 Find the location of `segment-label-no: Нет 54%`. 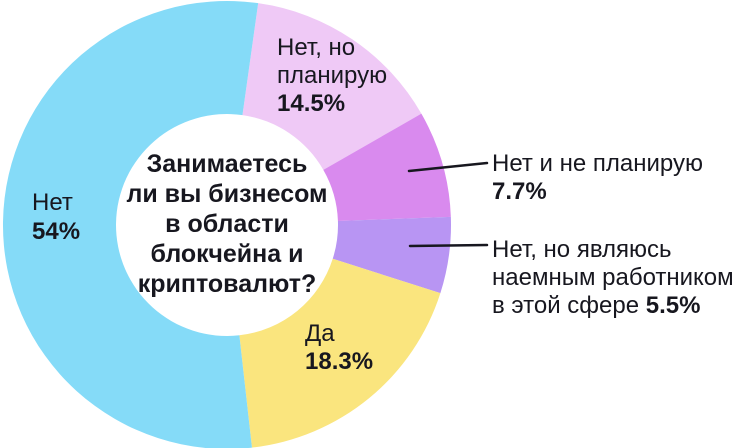

segment-label-no: Нет 54% is located at coordinates (56, 217).